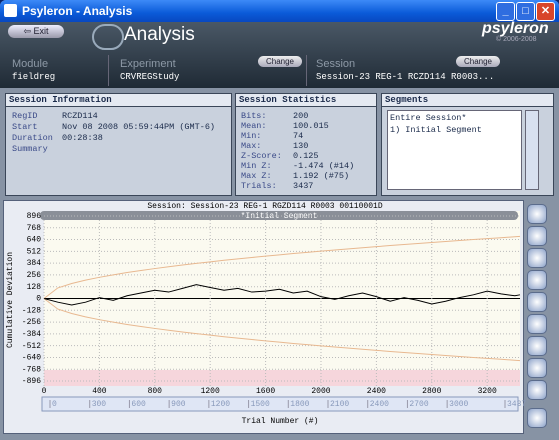  I want to click on y-tick-label: -640, so click(31, 358).